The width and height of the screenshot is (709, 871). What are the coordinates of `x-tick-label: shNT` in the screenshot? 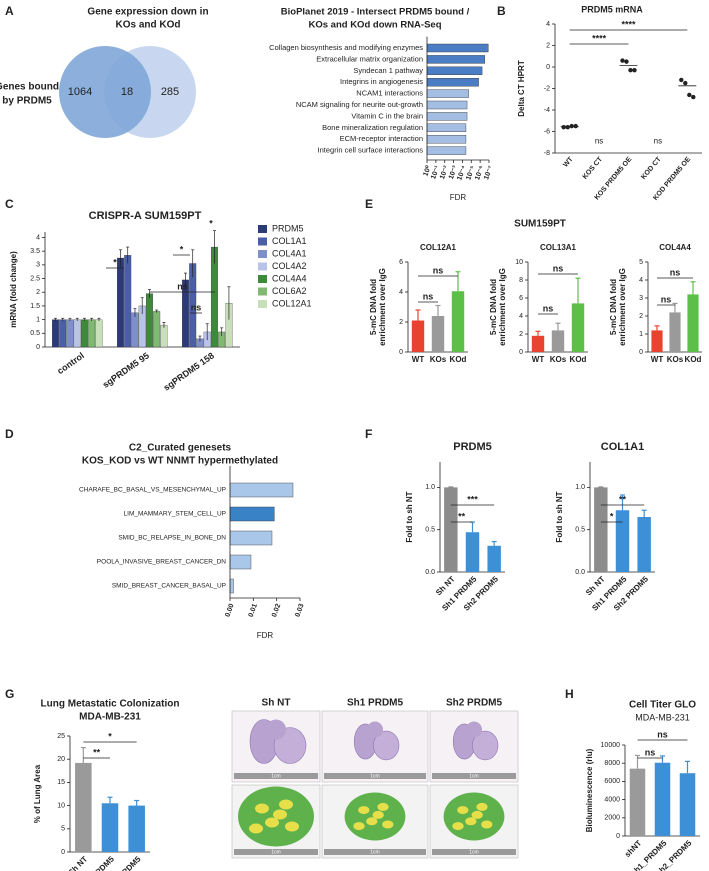 It's located at (633, 848).